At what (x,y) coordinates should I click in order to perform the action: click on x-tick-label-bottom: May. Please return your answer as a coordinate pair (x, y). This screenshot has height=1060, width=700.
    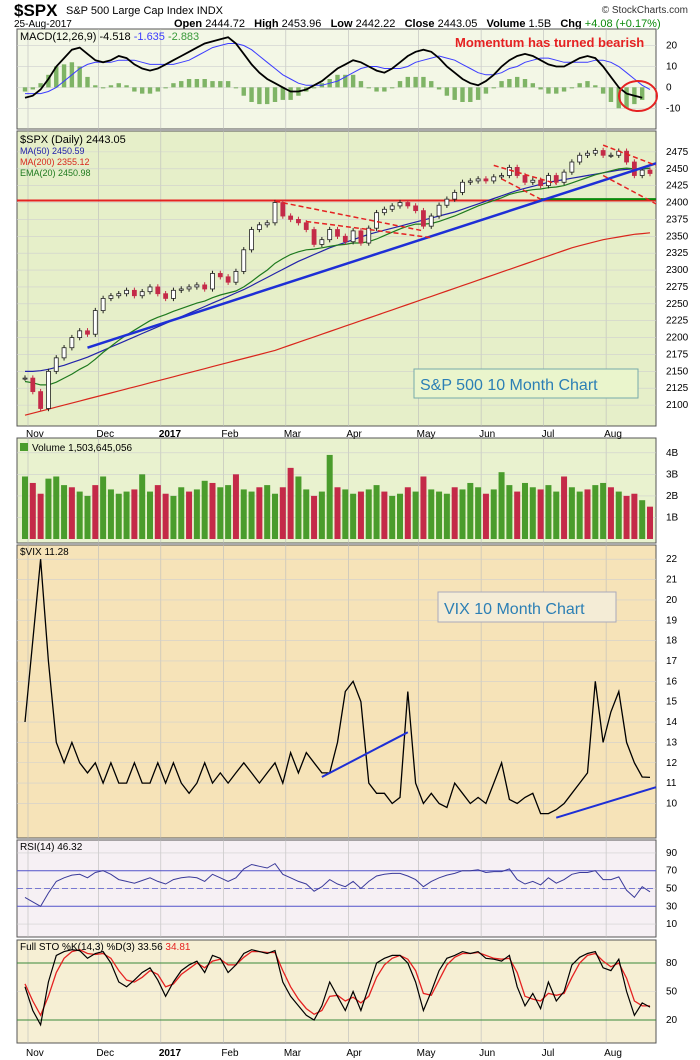
    Looking at the image, I should click on (426, 1053).